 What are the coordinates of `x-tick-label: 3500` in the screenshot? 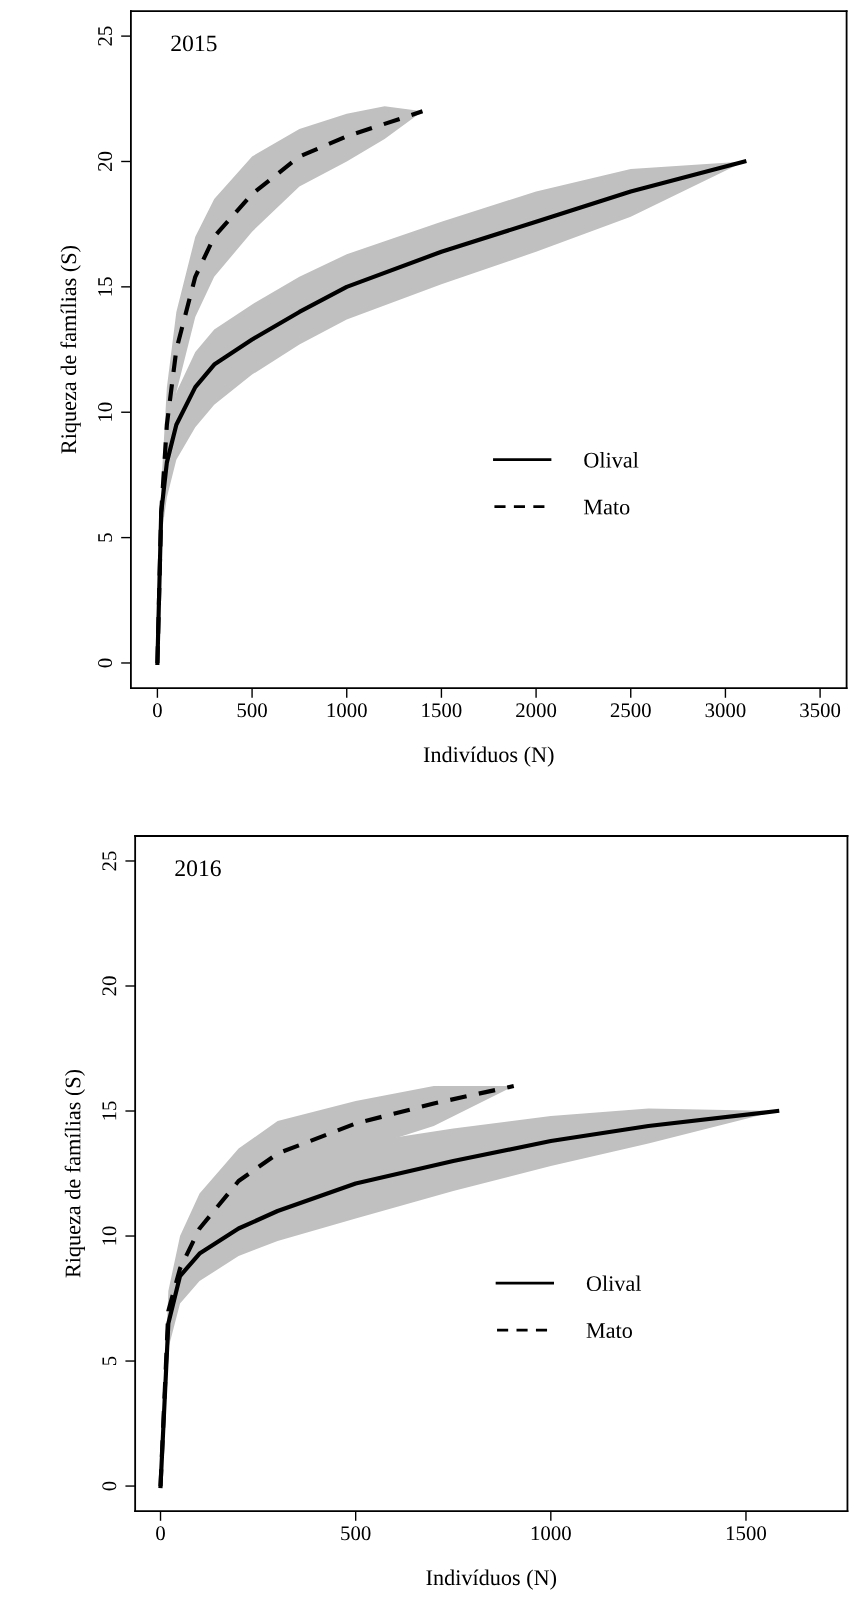 It's located at (820, 710).